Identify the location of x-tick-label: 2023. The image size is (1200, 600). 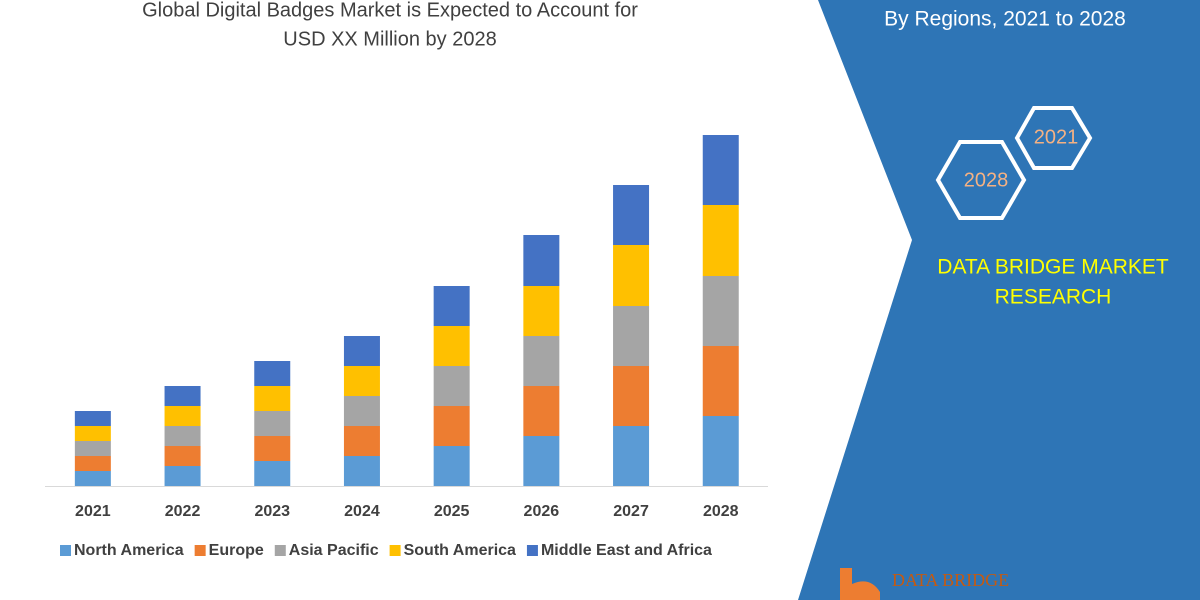
(272, 511).